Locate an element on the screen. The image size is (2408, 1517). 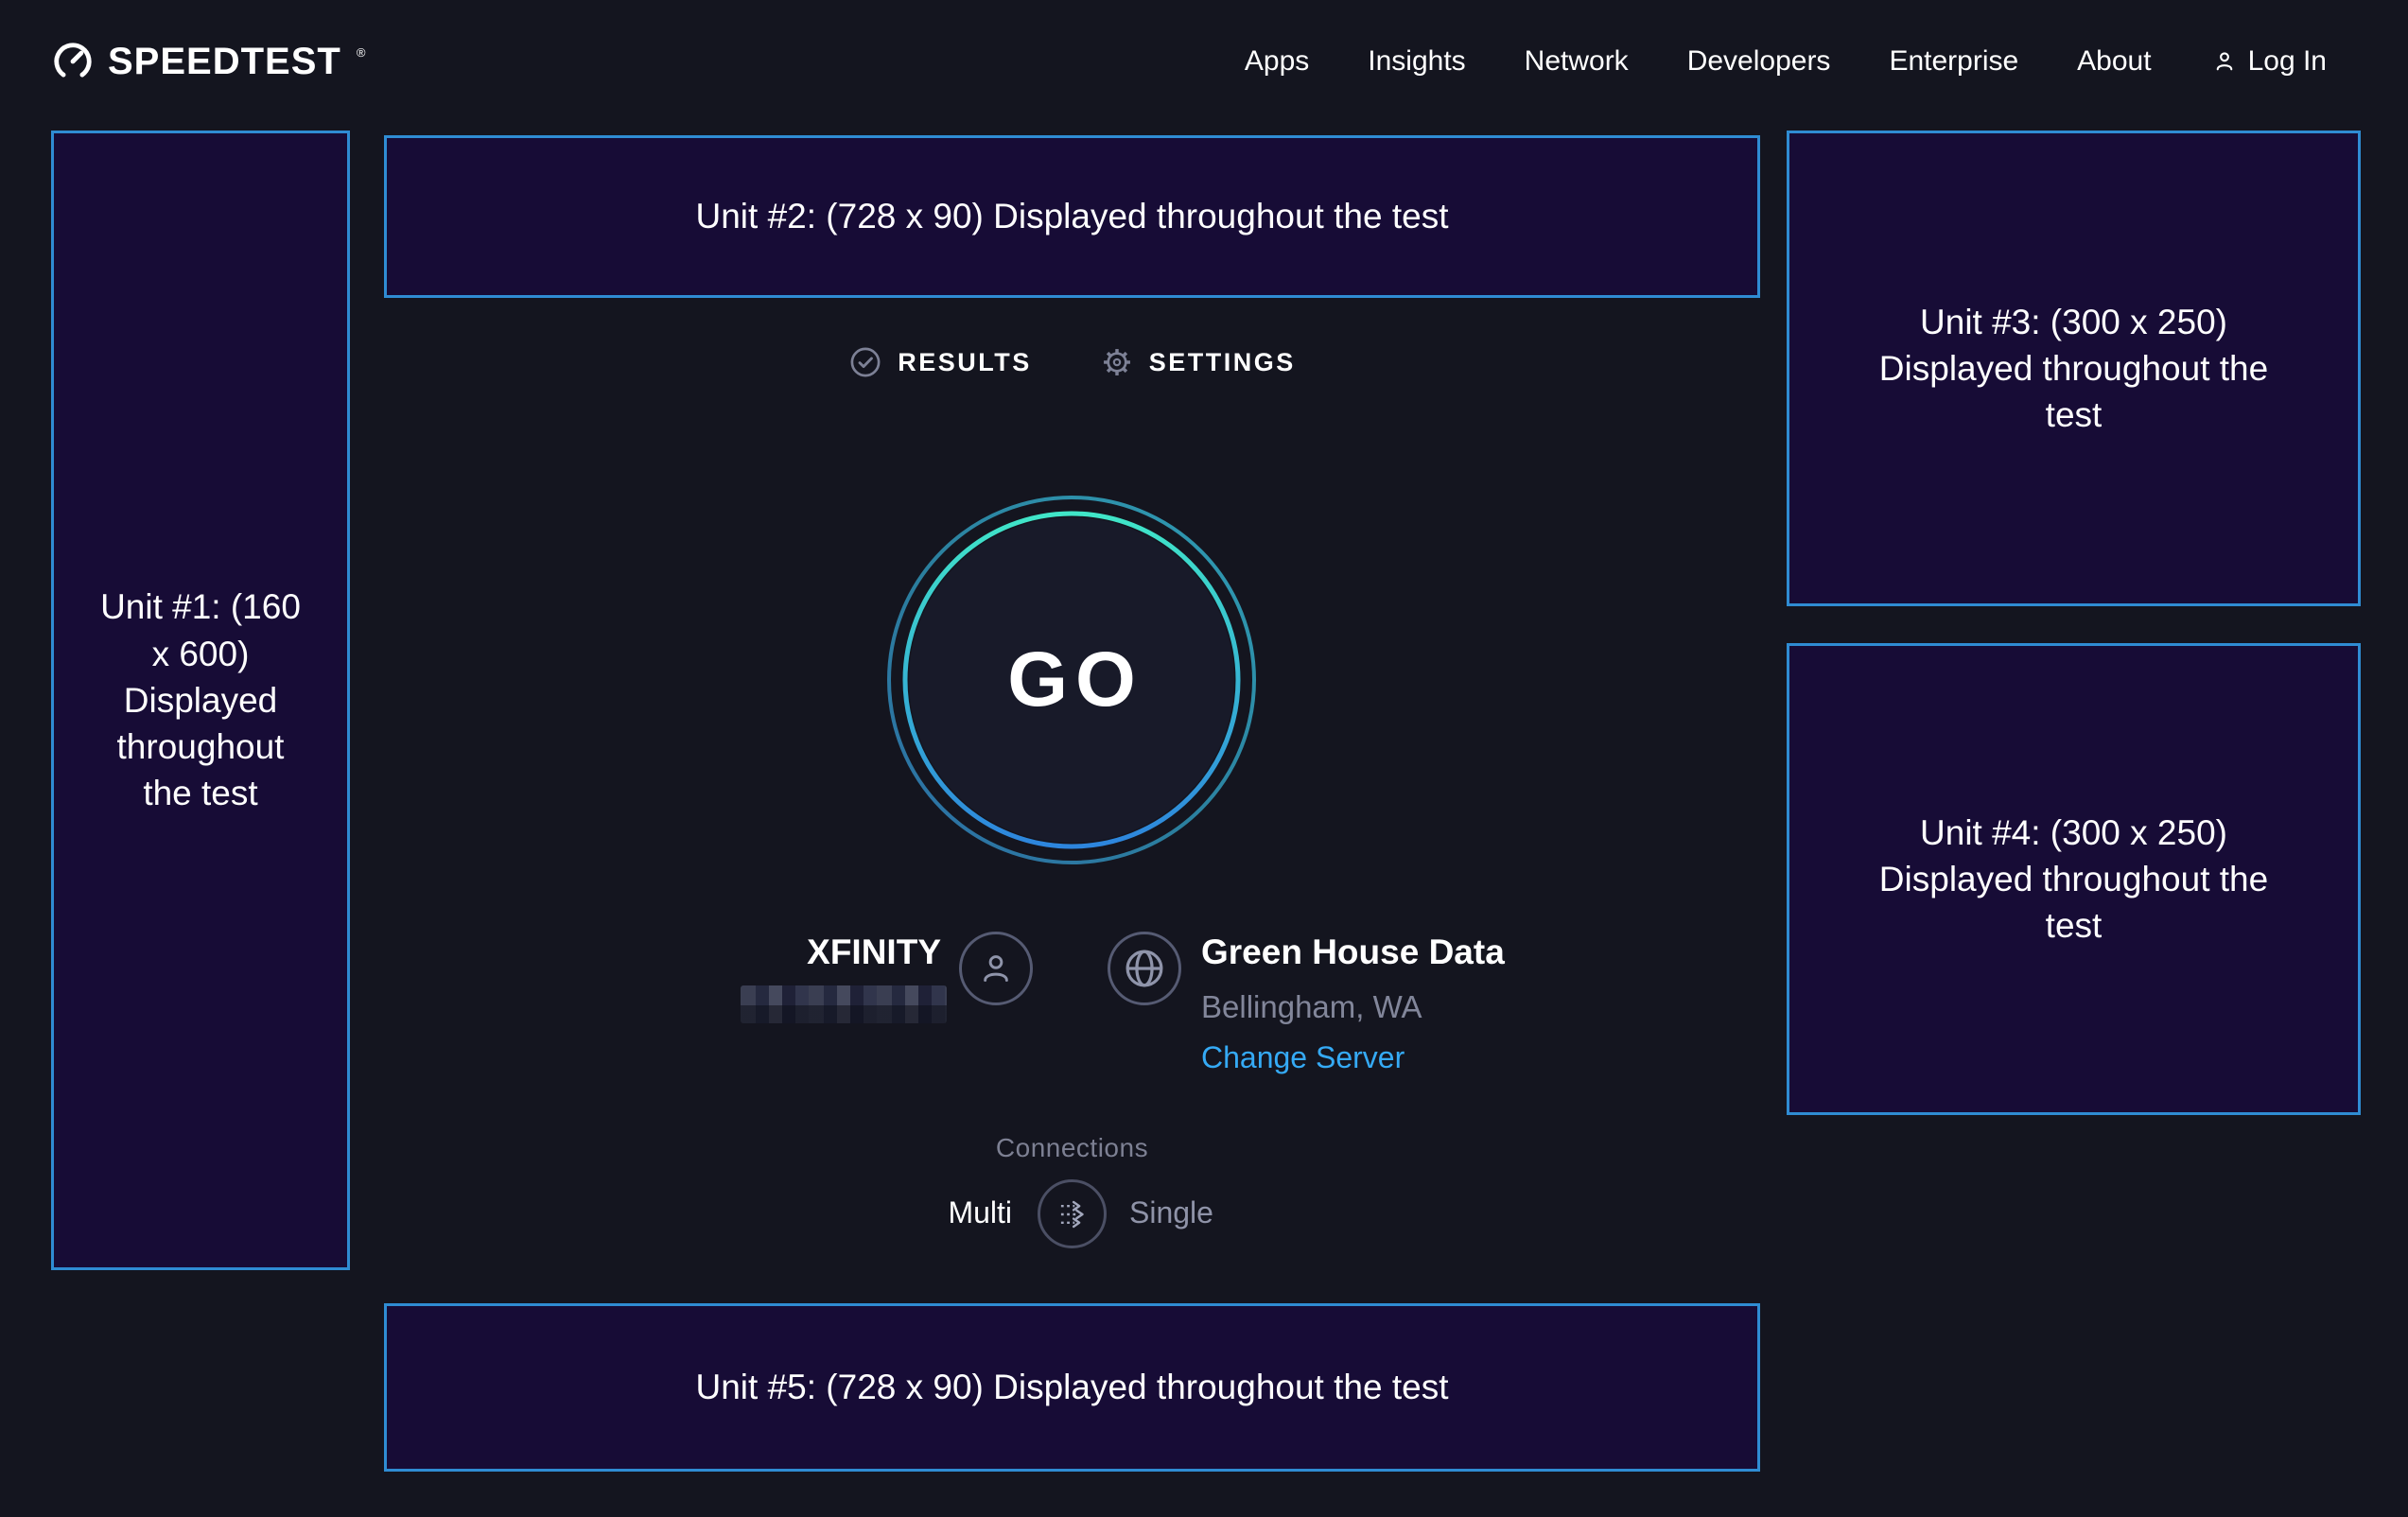
nav-item-about: About is located at coordinates (2114, 61).